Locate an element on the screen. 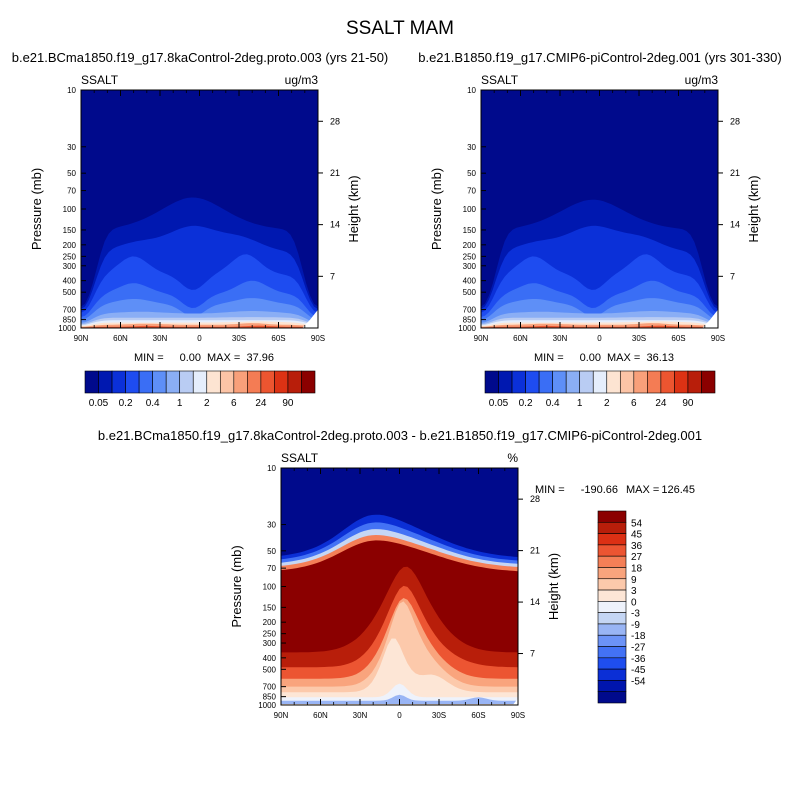 The height and width of the screenshot is (800, 800). panel-3-y-tick-label: 850 is located at coordinates (270, 697).